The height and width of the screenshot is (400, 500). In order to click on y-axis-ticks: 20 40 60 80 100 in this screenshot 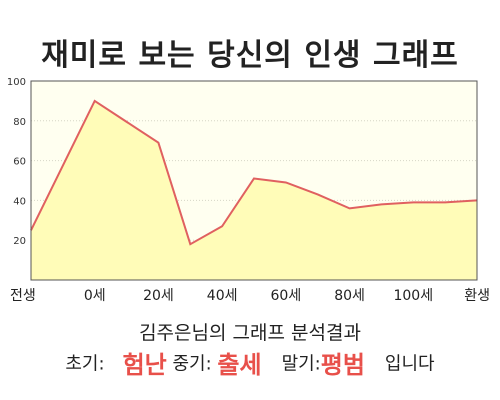, I will do `click(16, 162)`.